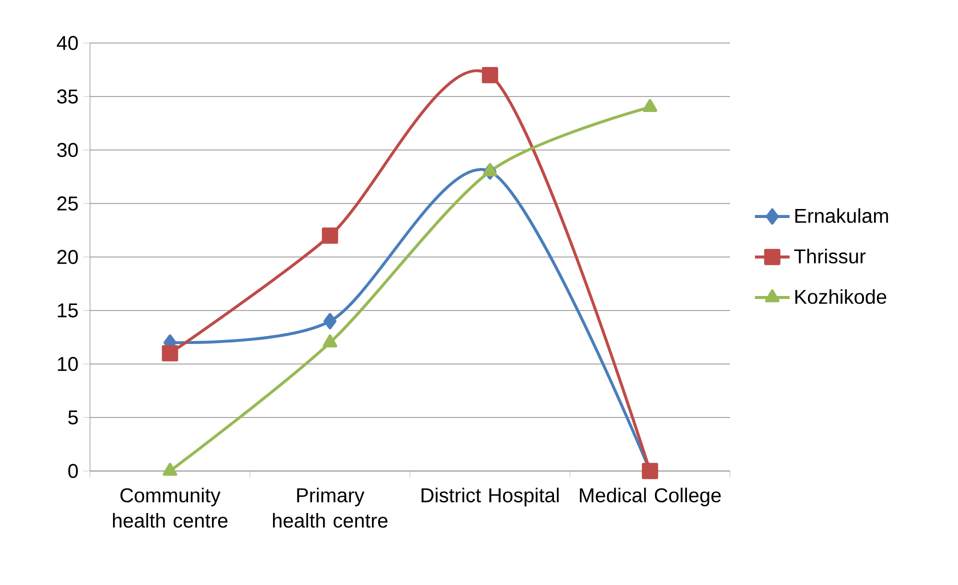 This screenshot has height=585, width=958. What do you see at coordinates (68, 364) in the screenshot?
I see `y-tick-label: 10` at bounding box center [68, 364].